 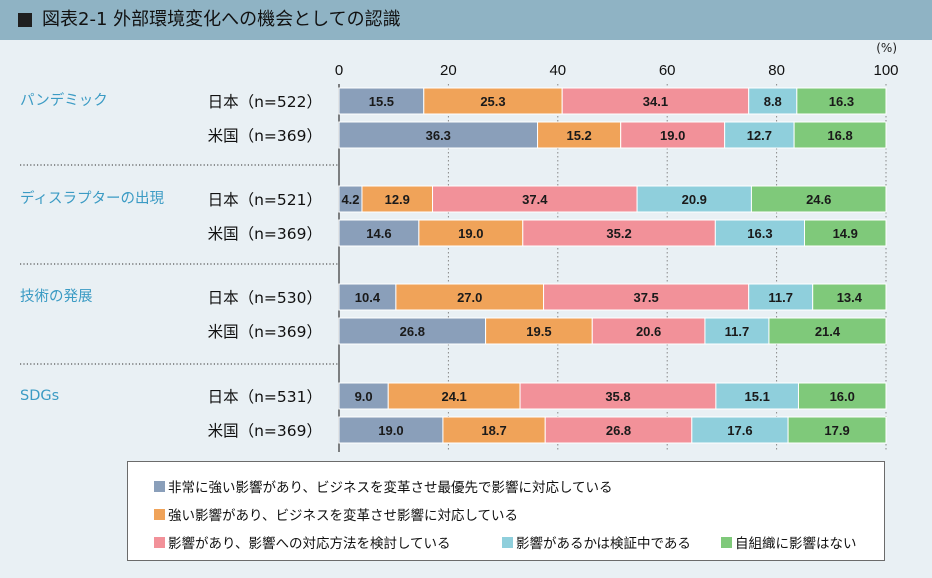 I want to click on data-label: 24.1, so click(x=453, y=396).